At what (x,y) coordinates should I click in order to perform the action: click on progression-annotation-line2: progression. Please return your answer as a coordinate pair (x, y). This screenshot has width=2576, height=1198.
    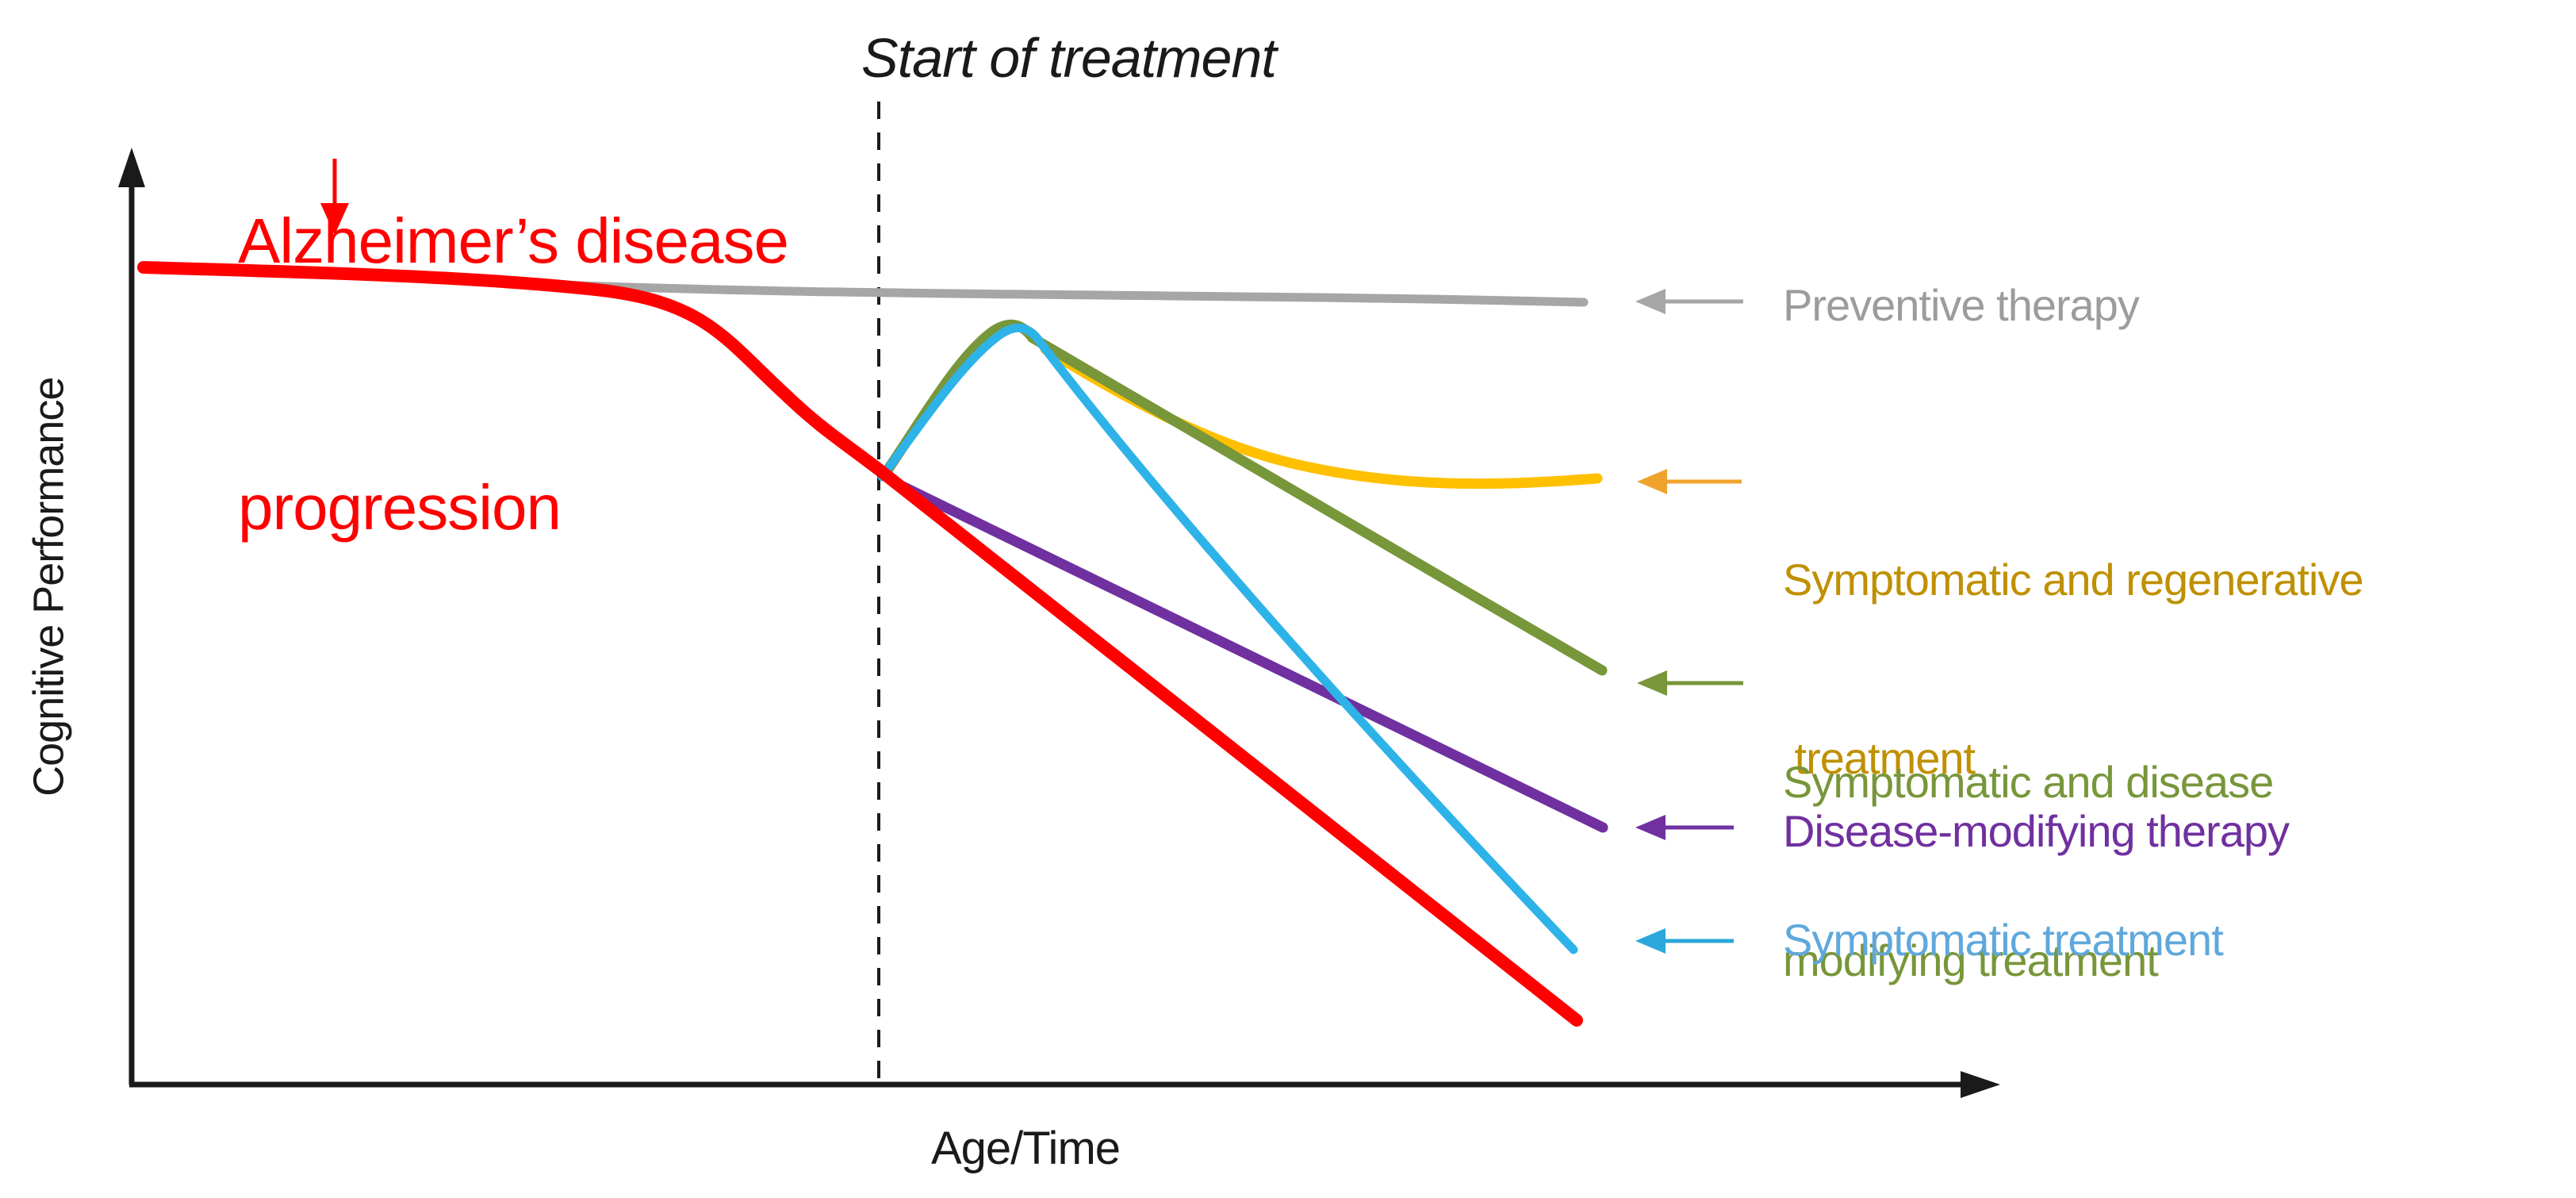
    Looking at the image, I should click on (400, 508).